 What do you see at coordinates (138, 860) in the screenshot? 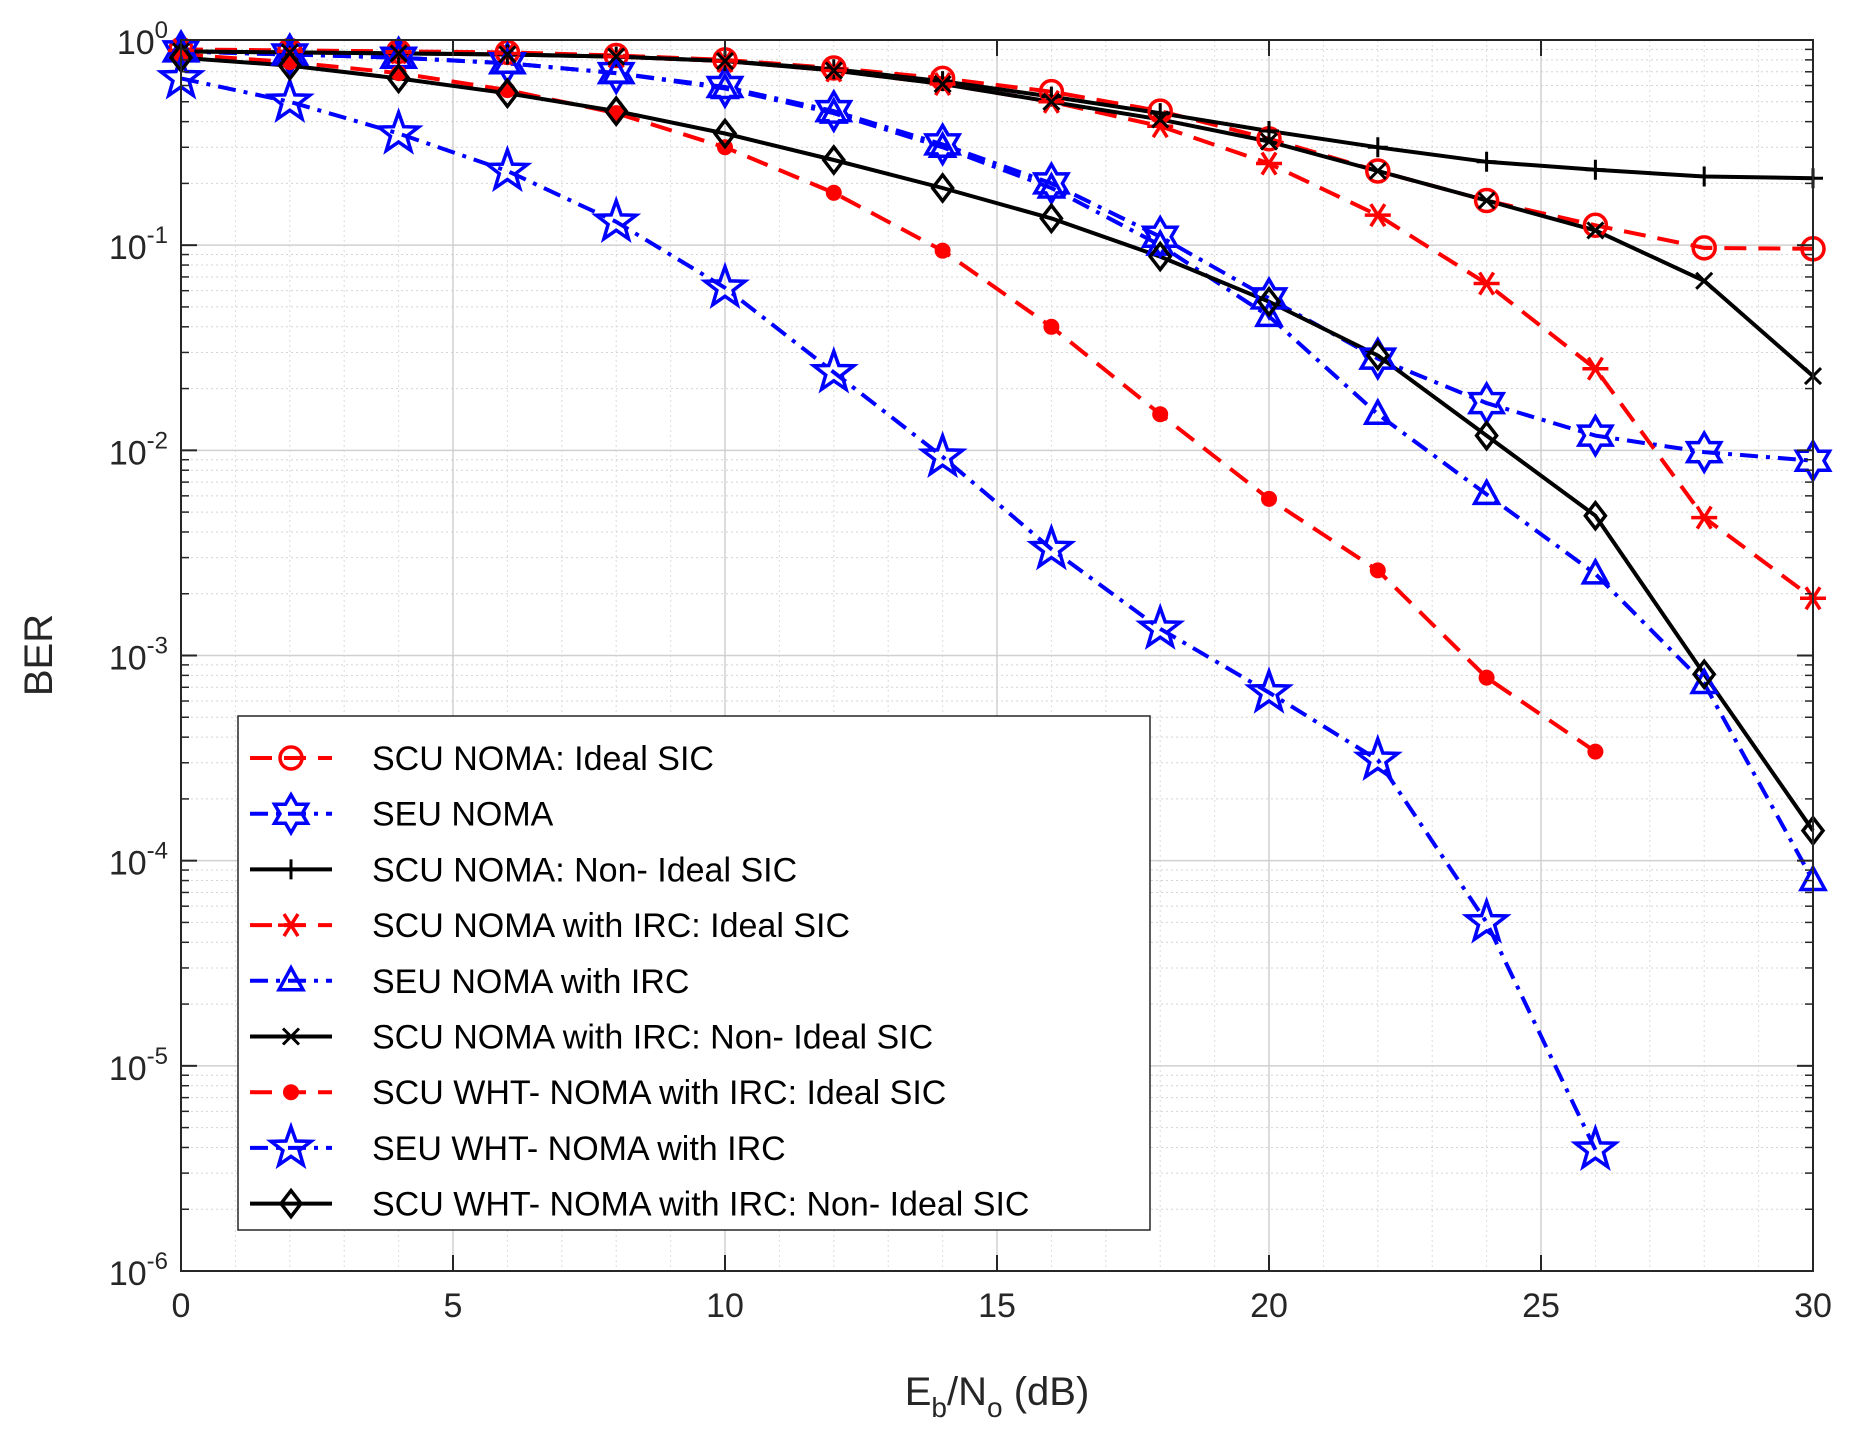
I see `y-tick-label: 10⁻⁴` at bounding box center [138, 860].